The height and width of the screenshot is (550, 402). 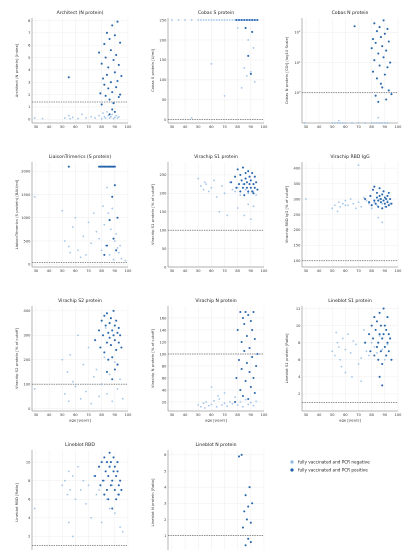 What do you see at coordinates (292, 462) in the screenshot?
I see `legend-marker` at bounding box center [292, 462].